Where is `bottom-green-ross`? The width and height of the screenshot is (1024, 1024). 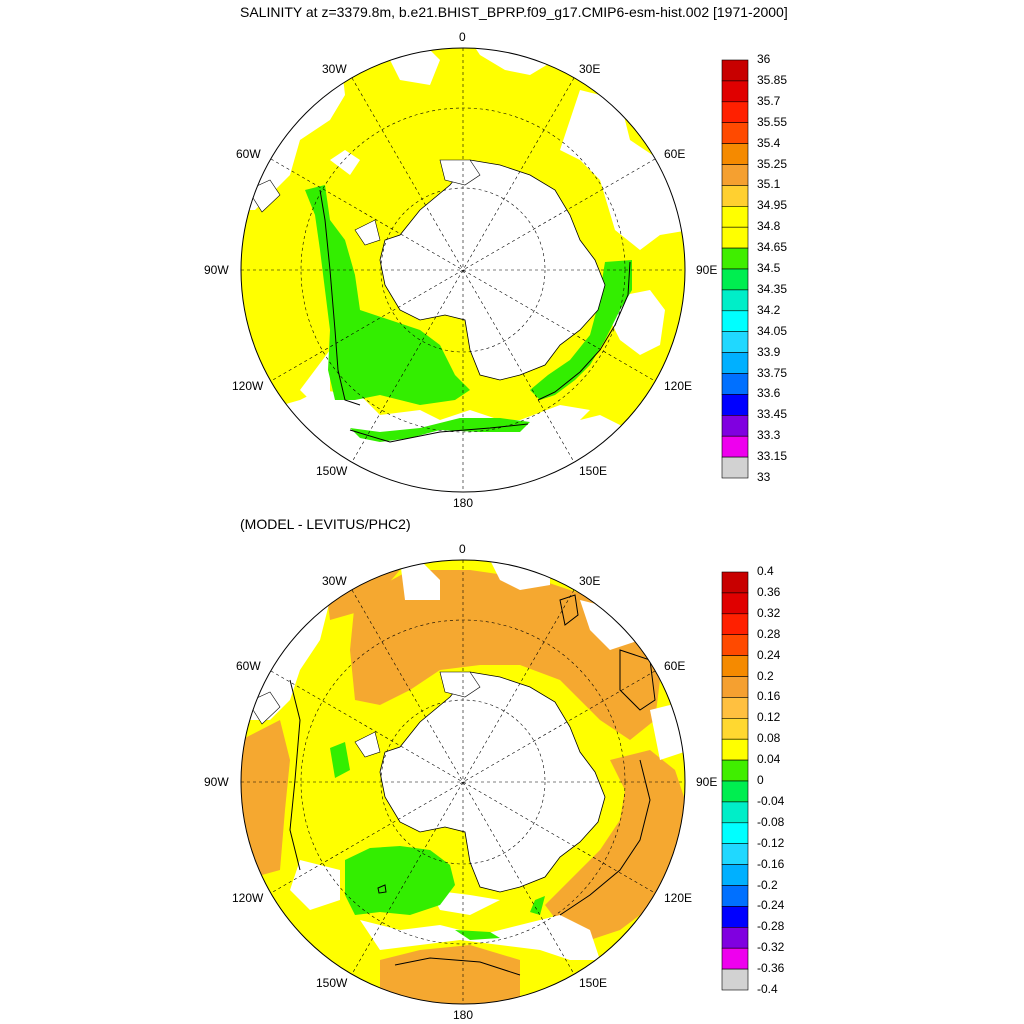
bottom-green-ross is located at coordinates (400, 880).